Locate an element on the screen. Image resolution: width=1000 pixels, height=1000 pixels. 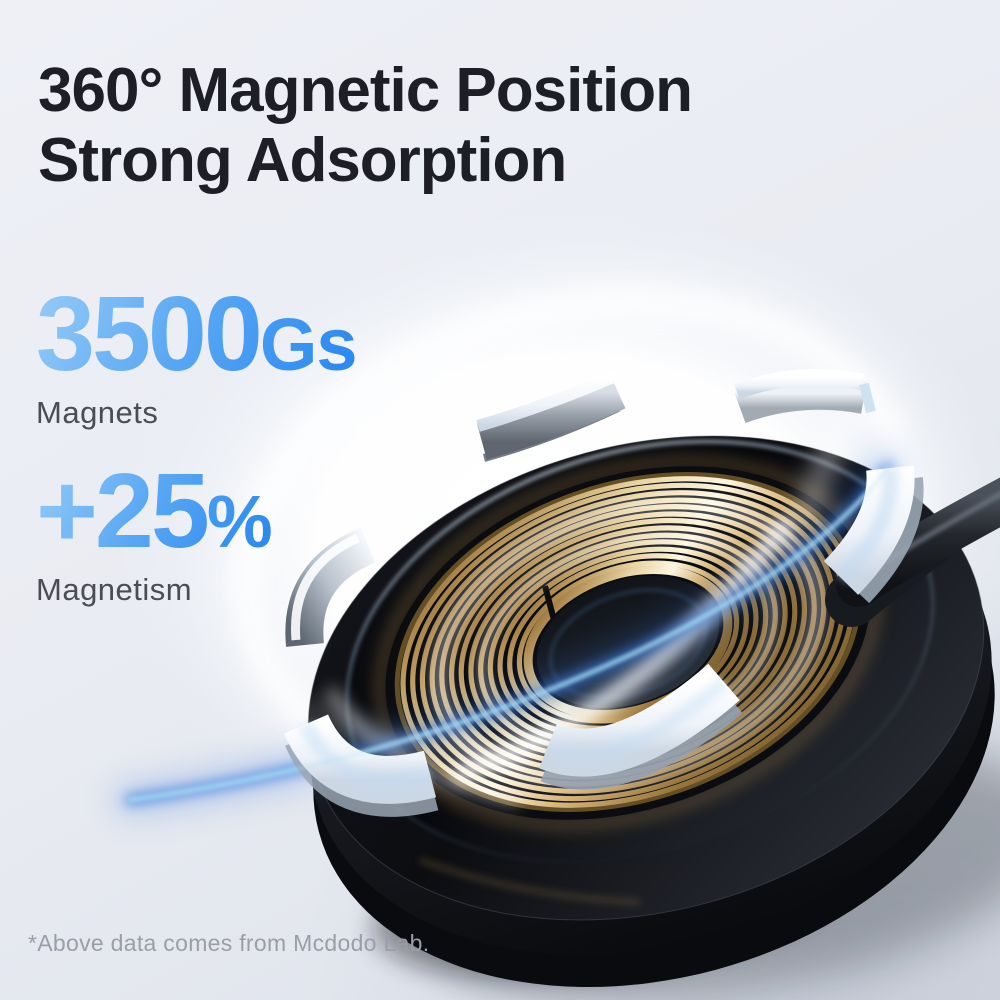
stat-magnets: 3500 Gs Magnets is located at coordinates (196, 356).